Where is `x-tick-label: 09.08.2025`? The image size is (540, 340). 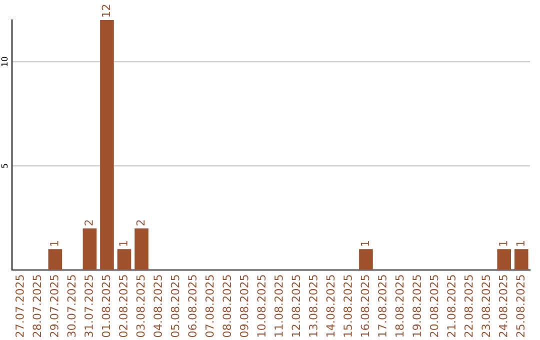
x-tick-label: 09.08.2025 is located at coordinates (244, 306).